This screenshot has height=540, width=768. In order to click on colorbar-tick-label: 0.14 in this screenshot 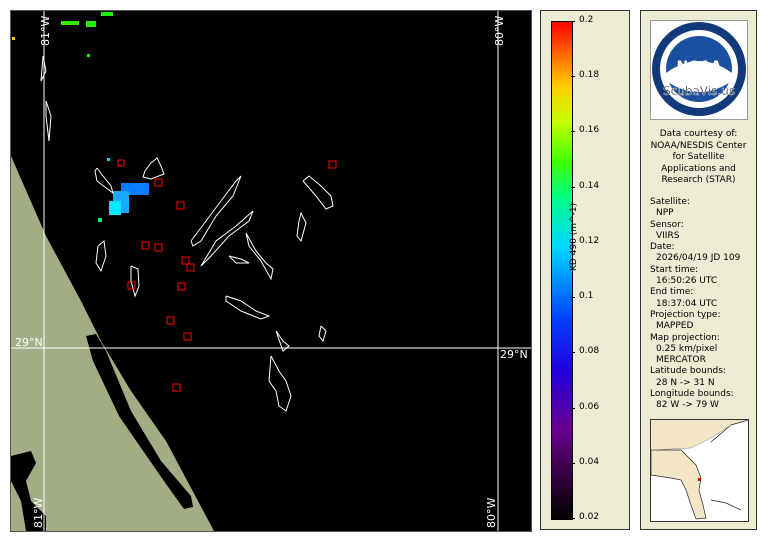, I will do `click(589, 185)`.